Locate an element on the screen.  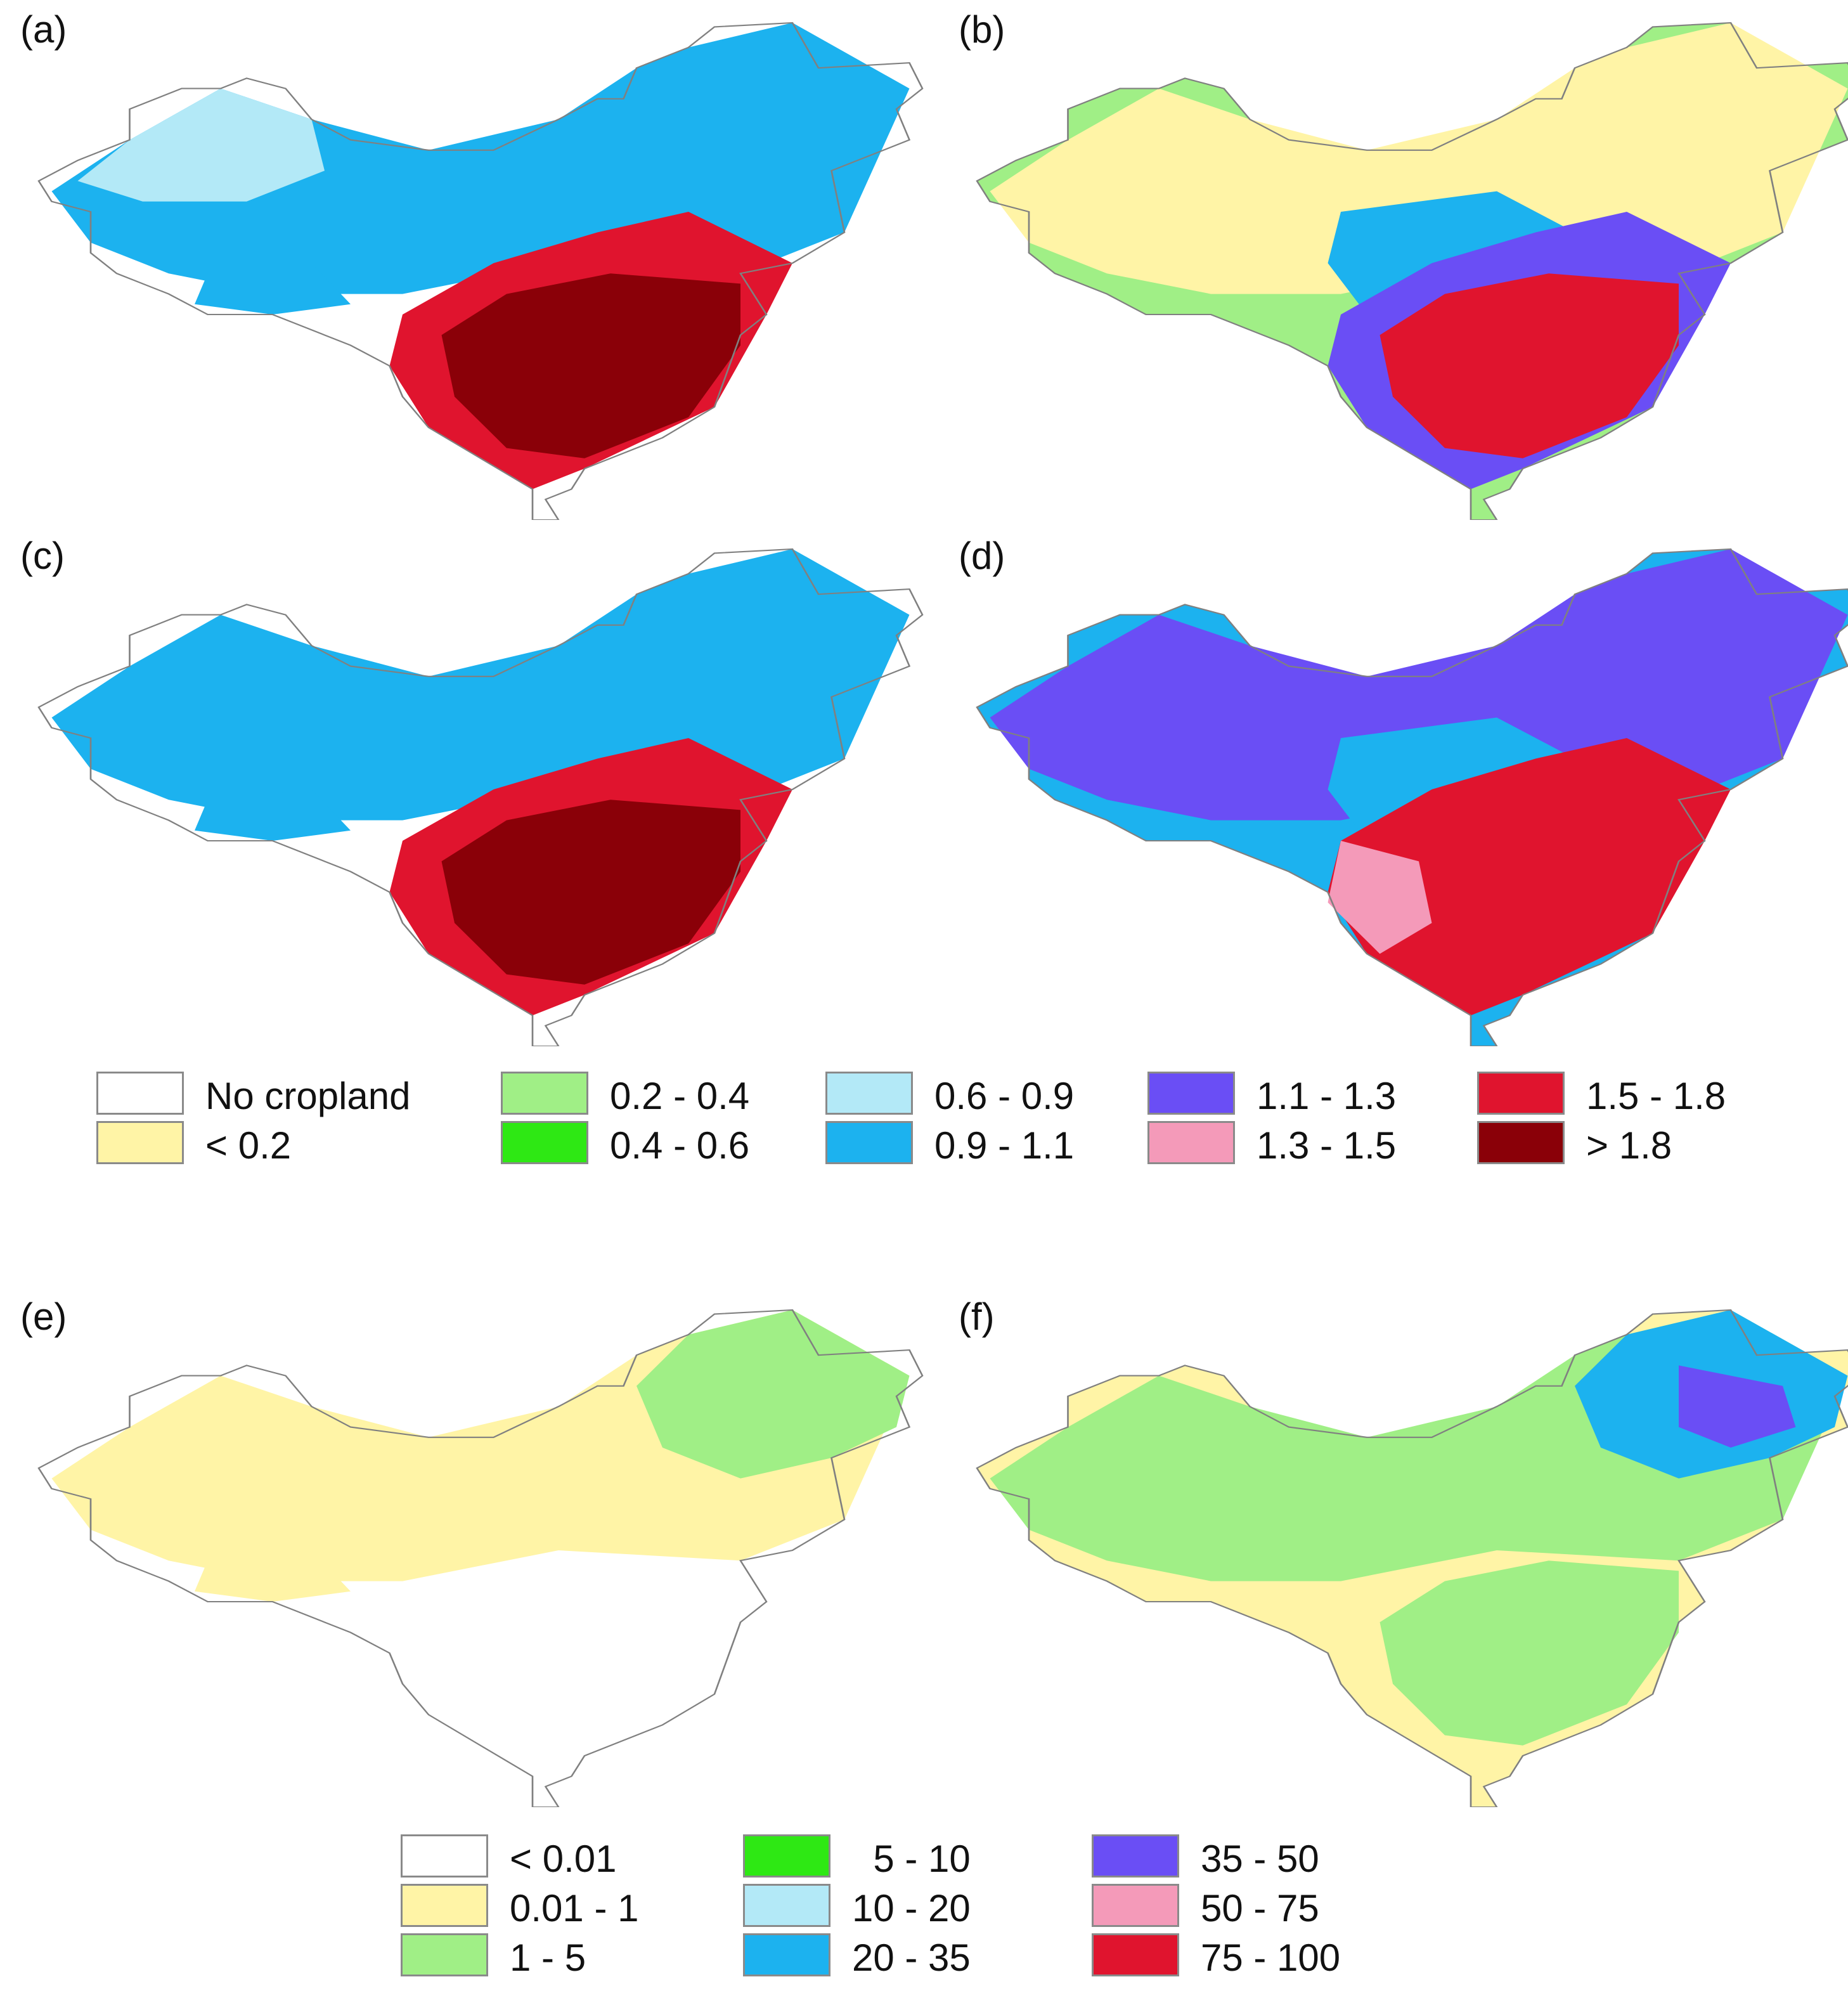
map-panel-e: (e) is located at coordinates (469, 1550).